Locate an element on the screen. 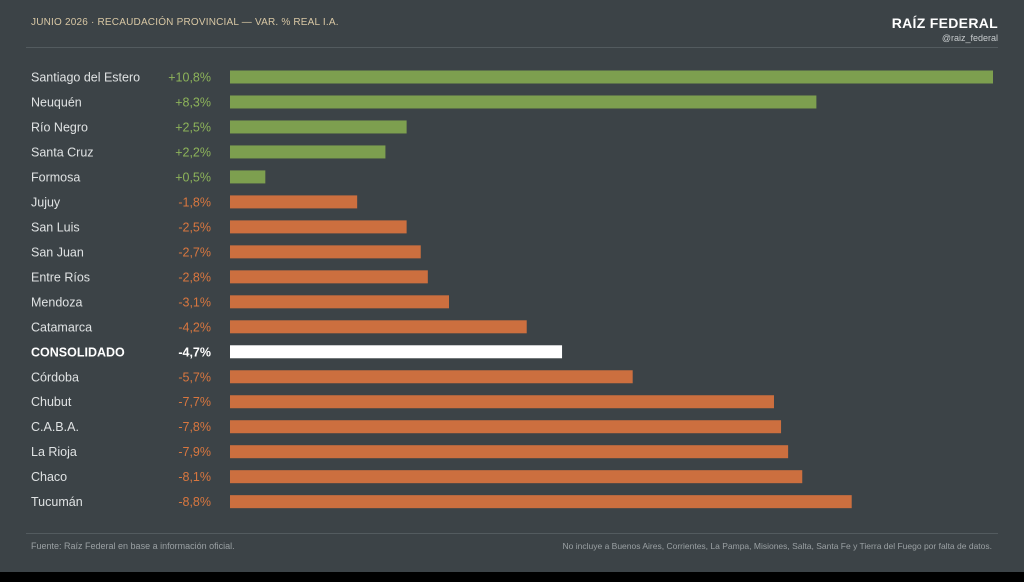  category-label-jujuy: Jujuy is located at coordinates (46, 202).